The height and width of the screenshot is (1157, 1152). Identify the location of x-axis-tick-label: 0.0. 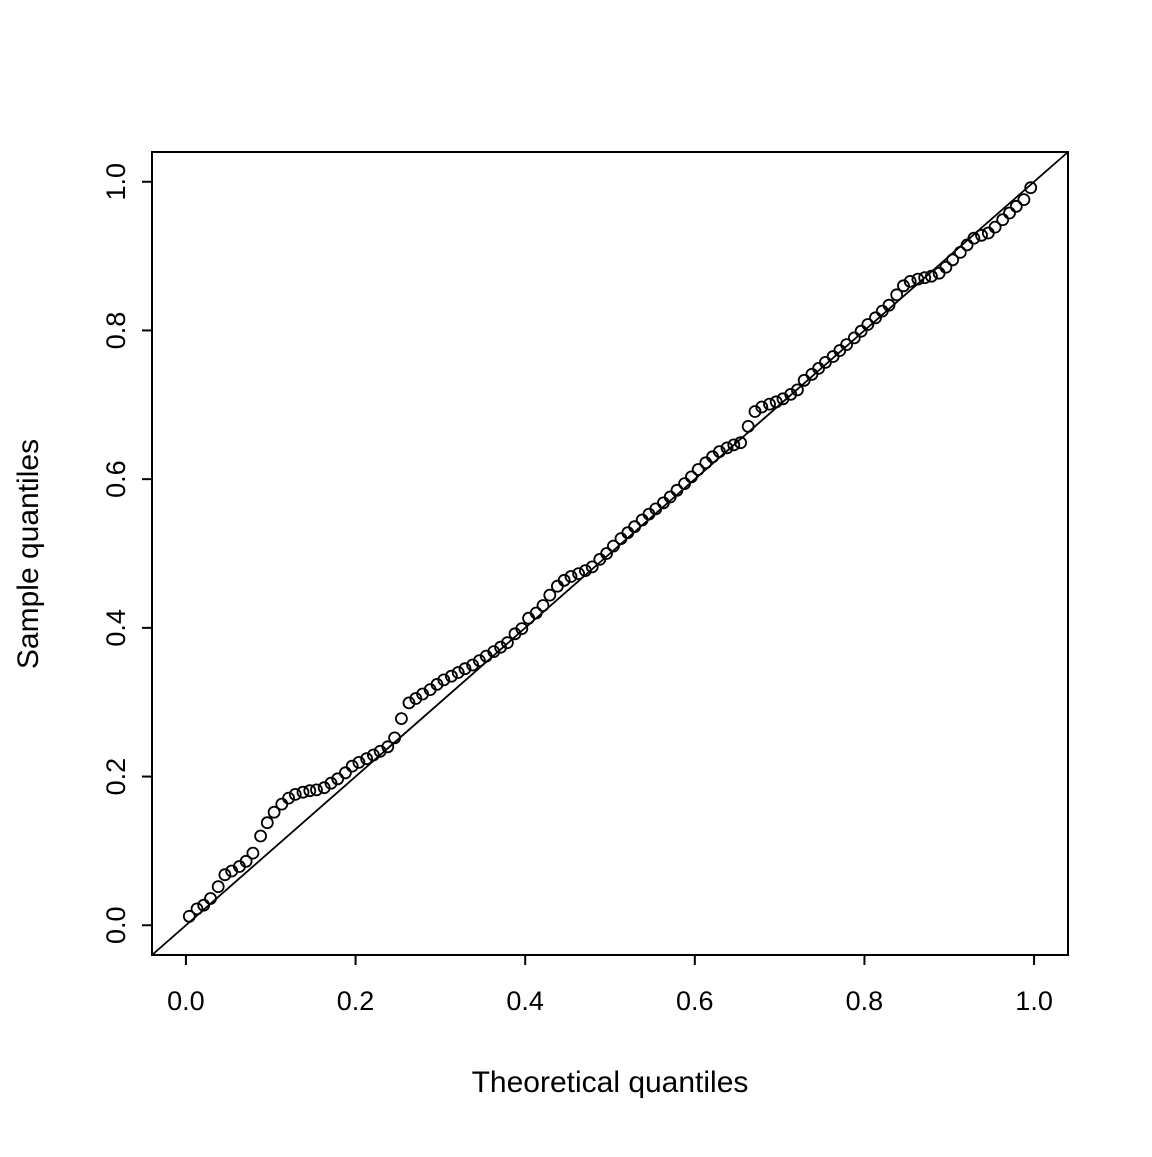
(186, 1001).